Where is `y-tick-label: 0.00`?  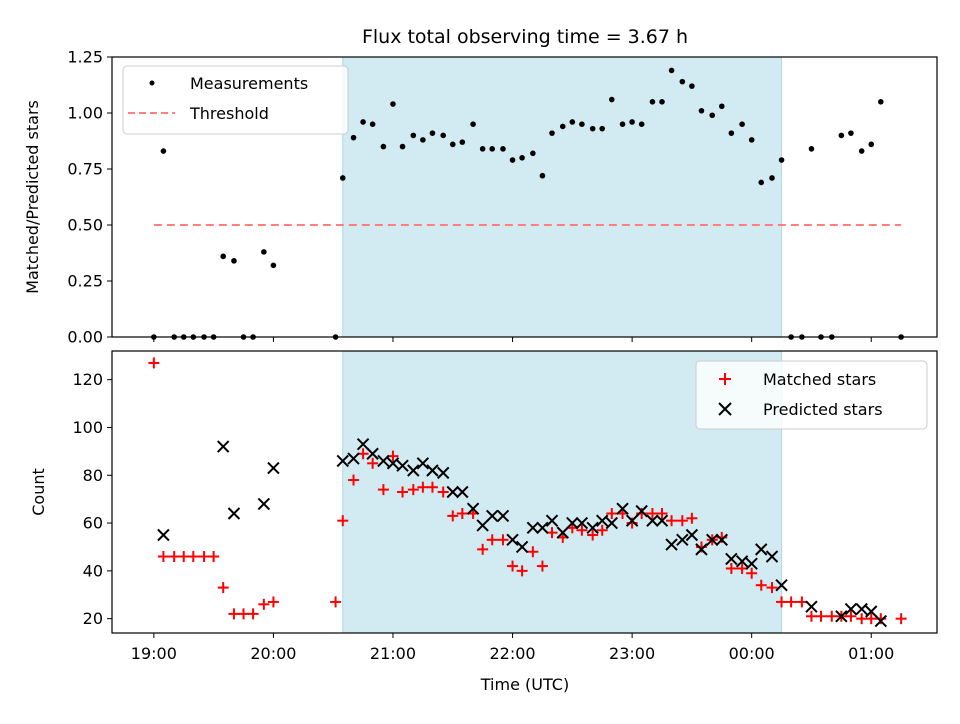
y-tick-label: 0.00 is located at coordinates (85, 337).